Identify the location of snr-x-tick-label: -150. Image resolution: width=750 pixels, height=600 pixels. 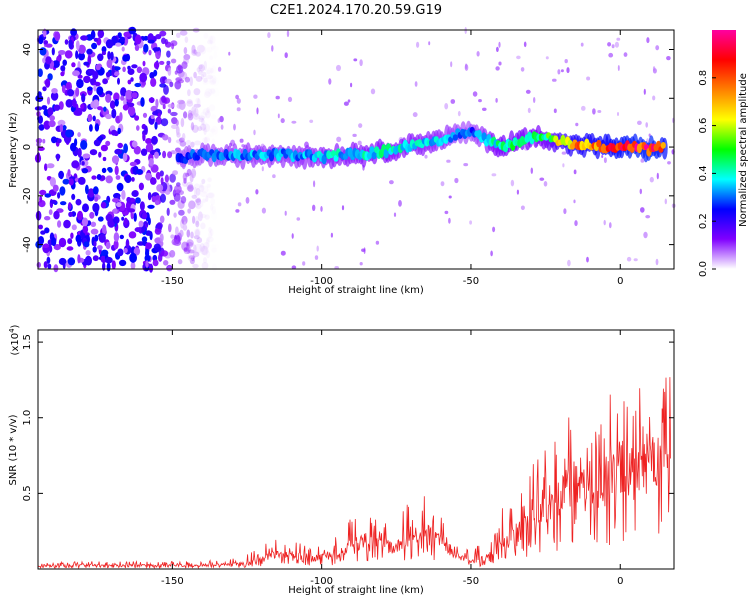
(172, 581).